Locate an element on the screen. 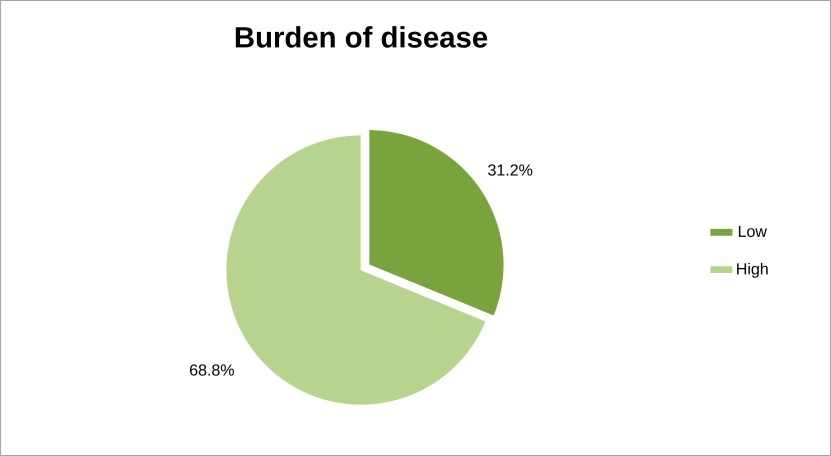 The width and height of the screenshot is (831, 456). data-label: 68.8% is located at coordinates (212, 370).